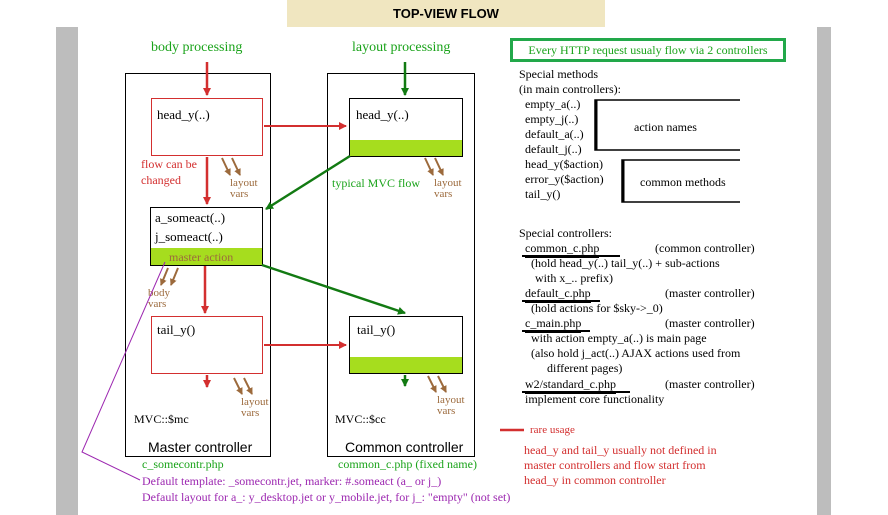 The height and width of the screenshot is (515, 888). What do you see at coordinates (429, 166) in the screenshot?
I see `var-arrow-c1a` at bounding box center [429, 166].